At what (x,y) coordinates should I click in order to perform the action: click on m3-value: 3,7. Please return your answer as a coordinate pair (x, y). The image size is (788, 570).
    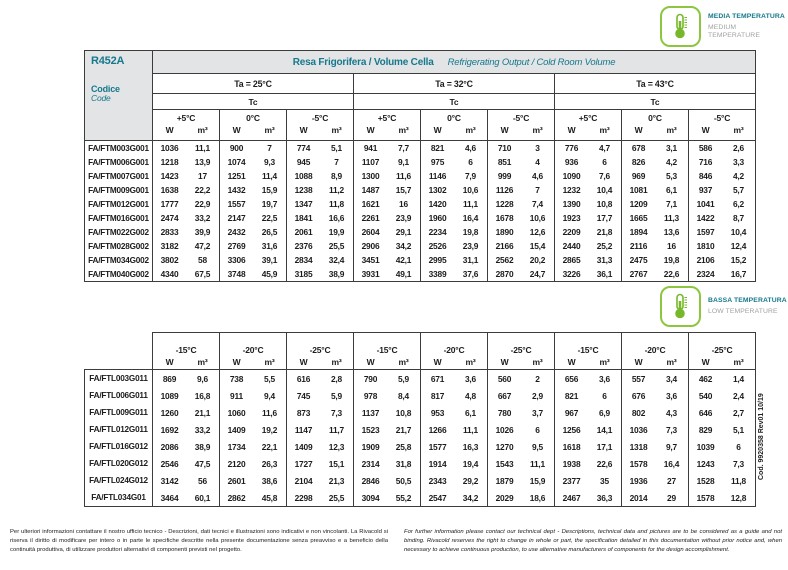
    Looking at the image, I should click on (537, 412).